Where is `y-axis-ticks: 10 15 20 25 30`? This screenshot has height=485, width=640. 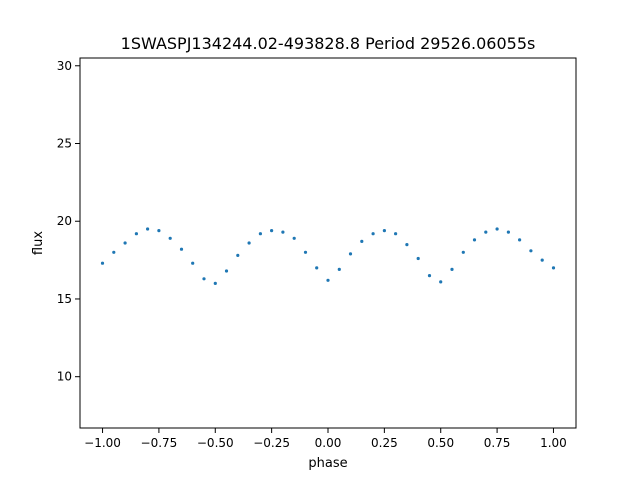 y-axis-ticks: 10 15 20 25 30 is located at coordinates (68, 221).